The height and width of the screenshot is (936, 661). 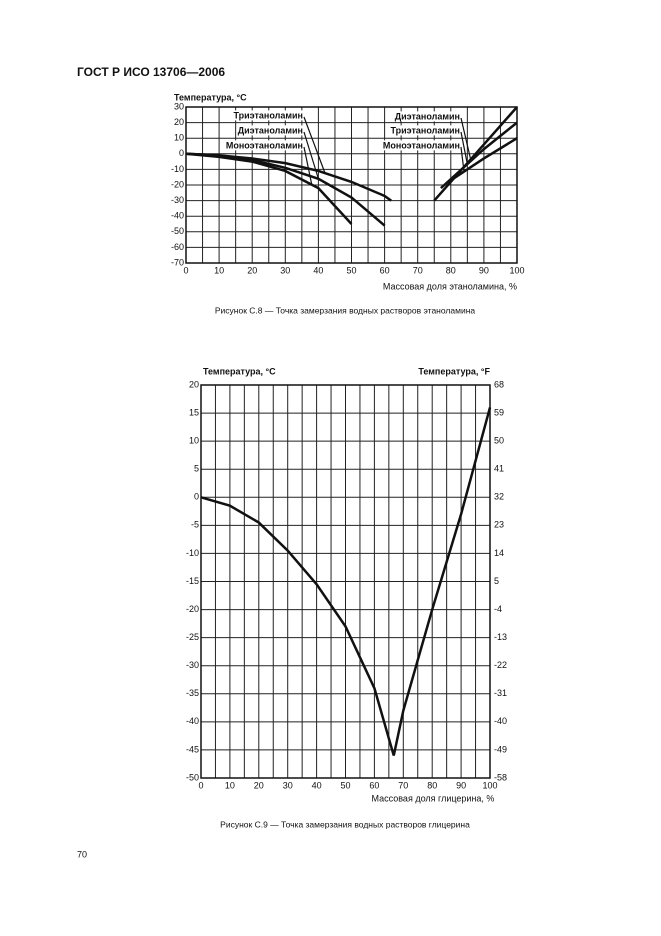 What do you see at coordinates (500, 777) in the screenshot?
I see `y2-tick-label: -58` at bounding box center [500, 777].